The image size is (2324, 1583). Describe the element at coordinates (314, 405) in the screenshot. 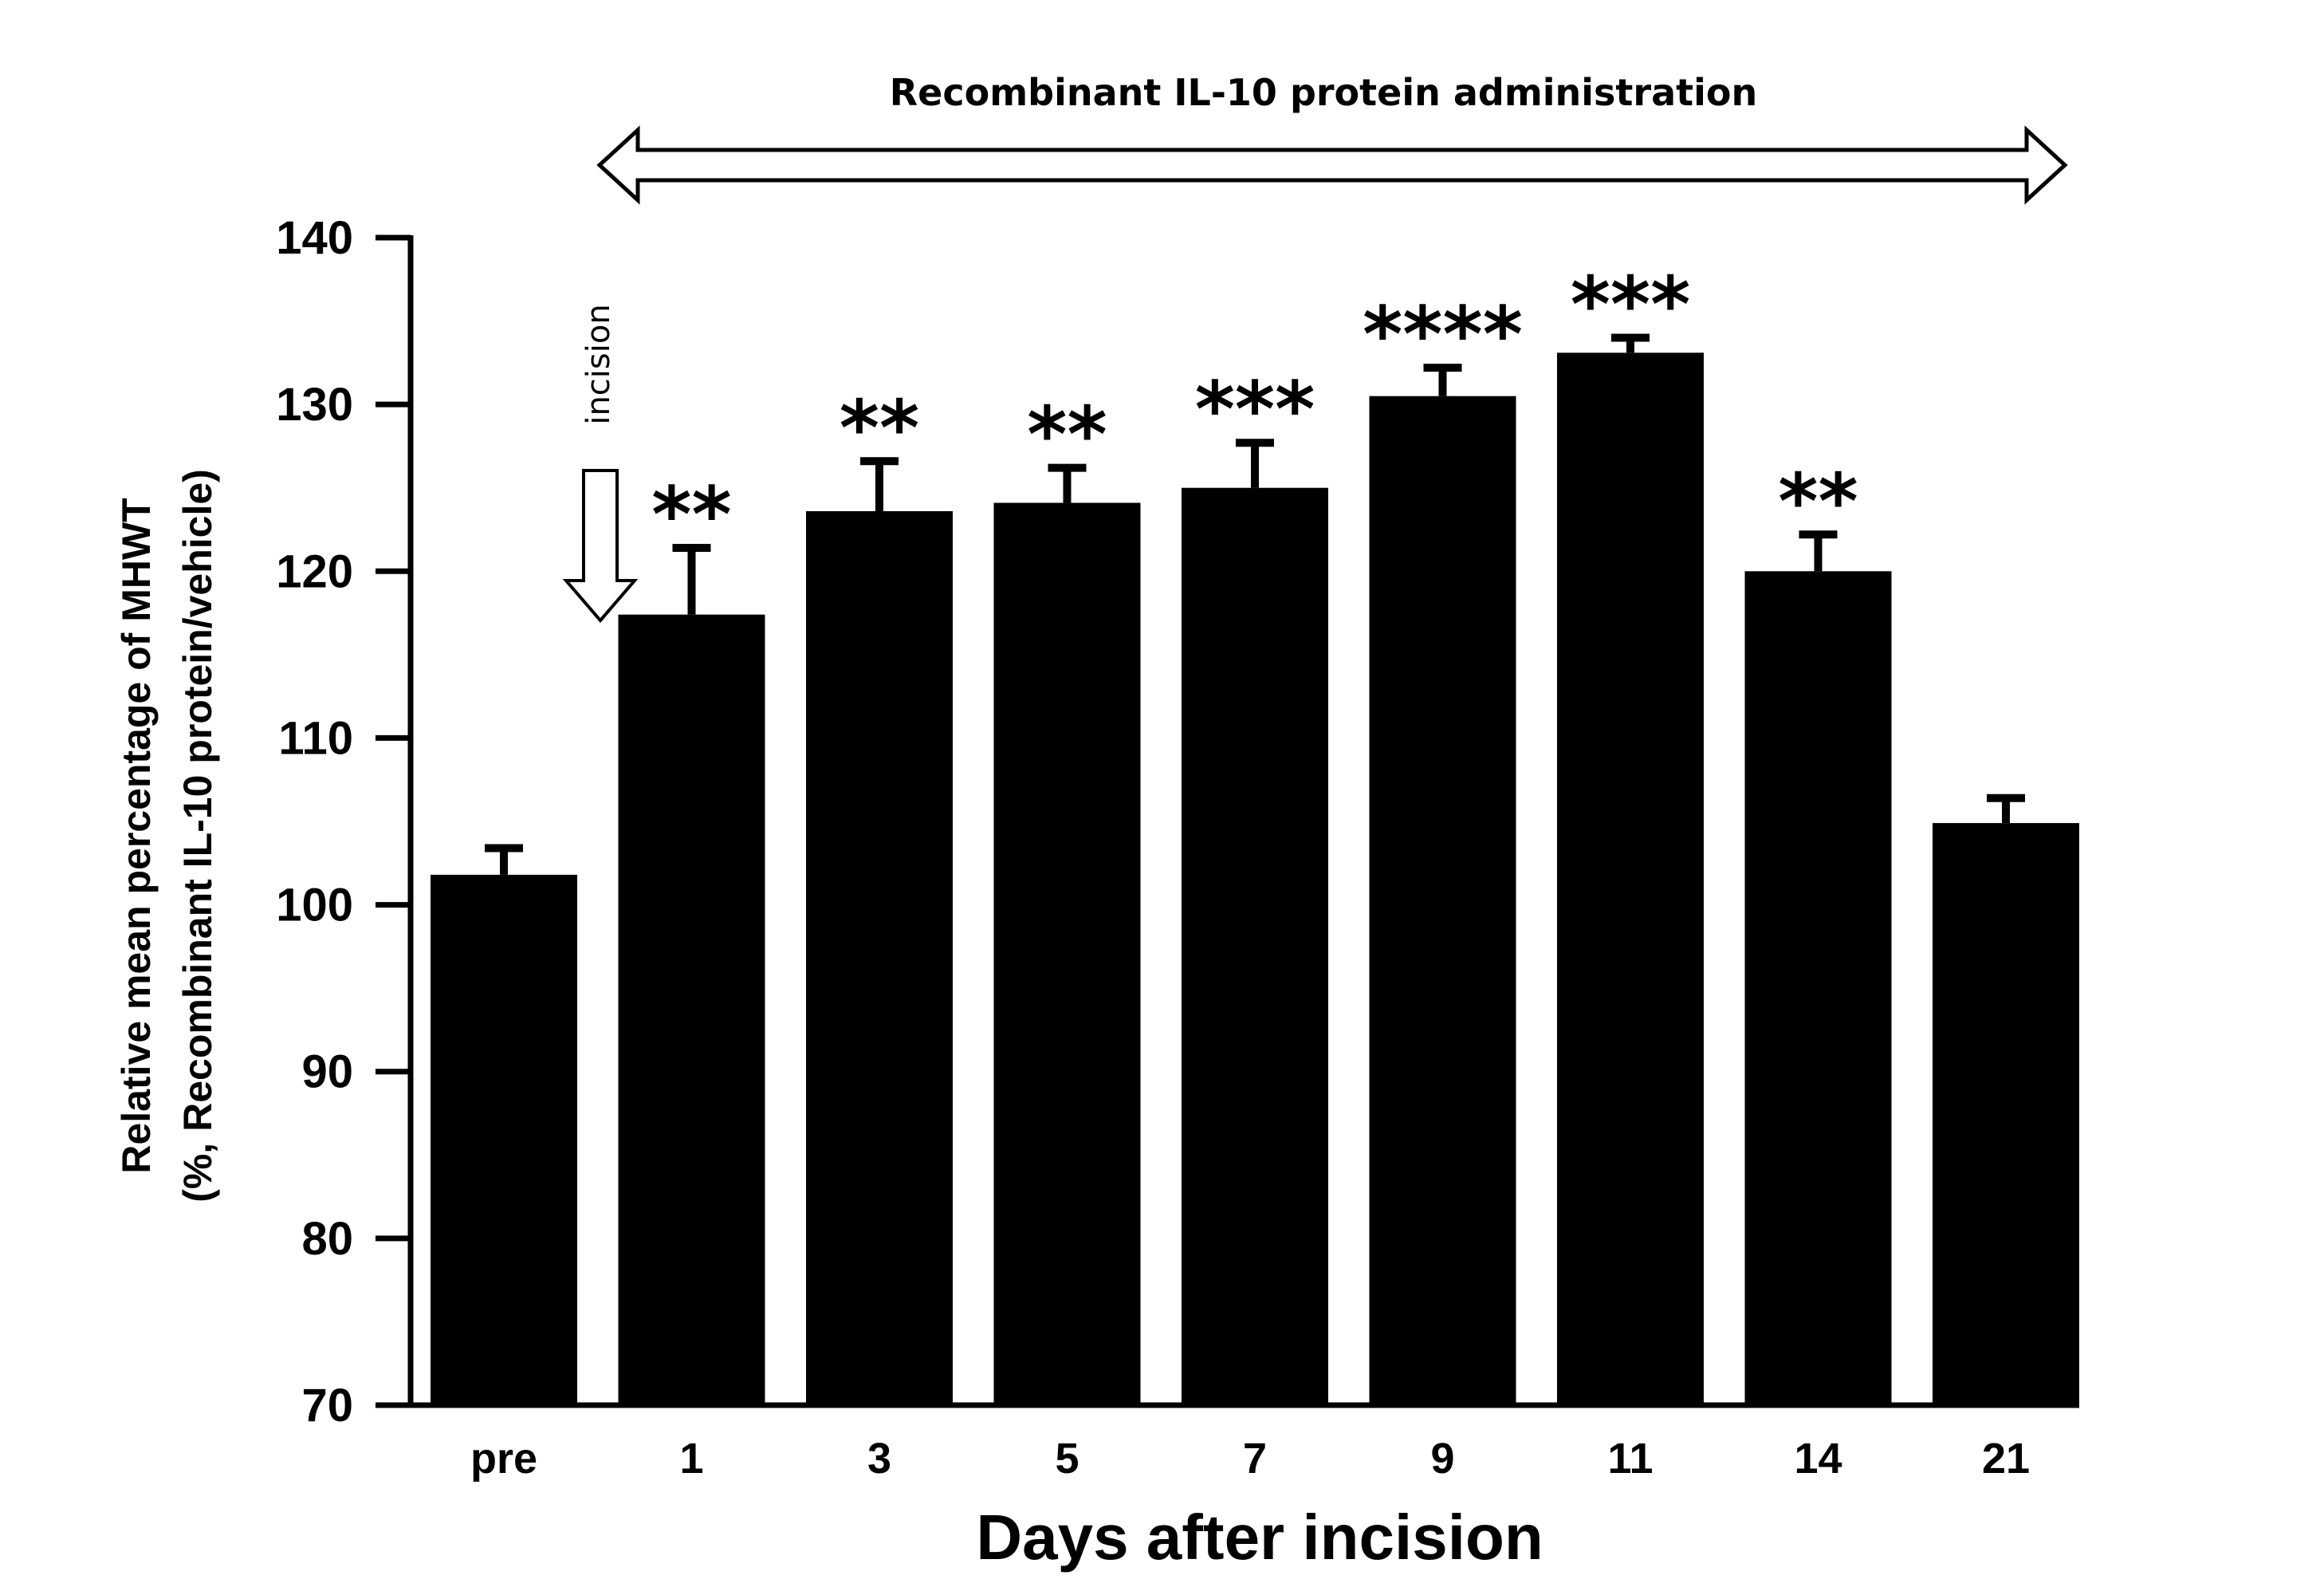

I see `y-tick-label: 130` at that location.